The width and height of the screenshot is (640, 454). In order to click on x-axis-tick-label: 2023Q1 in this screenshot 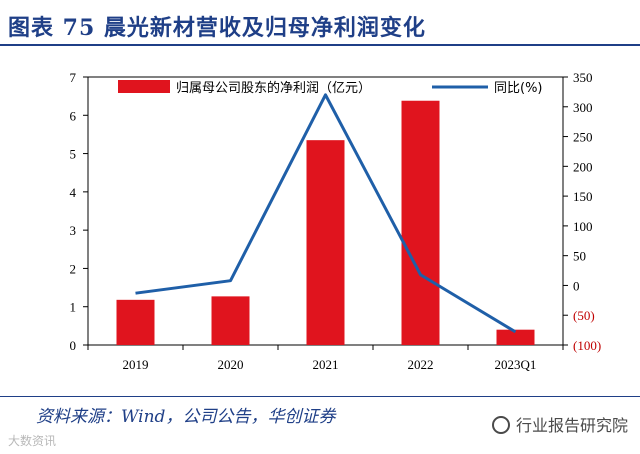, I will do `click(516, 364)`.